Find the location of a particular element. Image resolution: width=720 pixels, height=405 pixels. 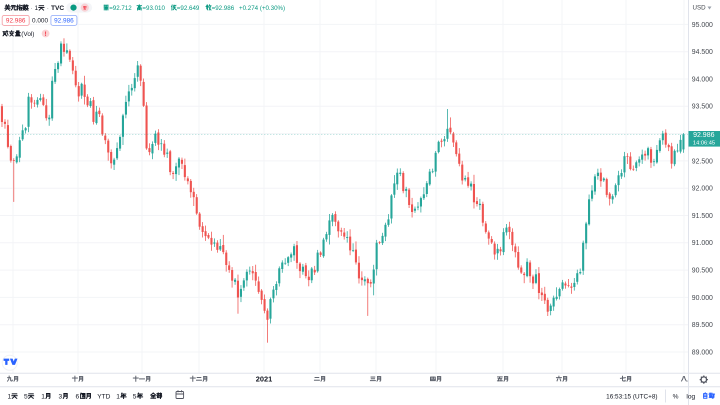

svg-text: TVC is located at coordinates (57, 8).